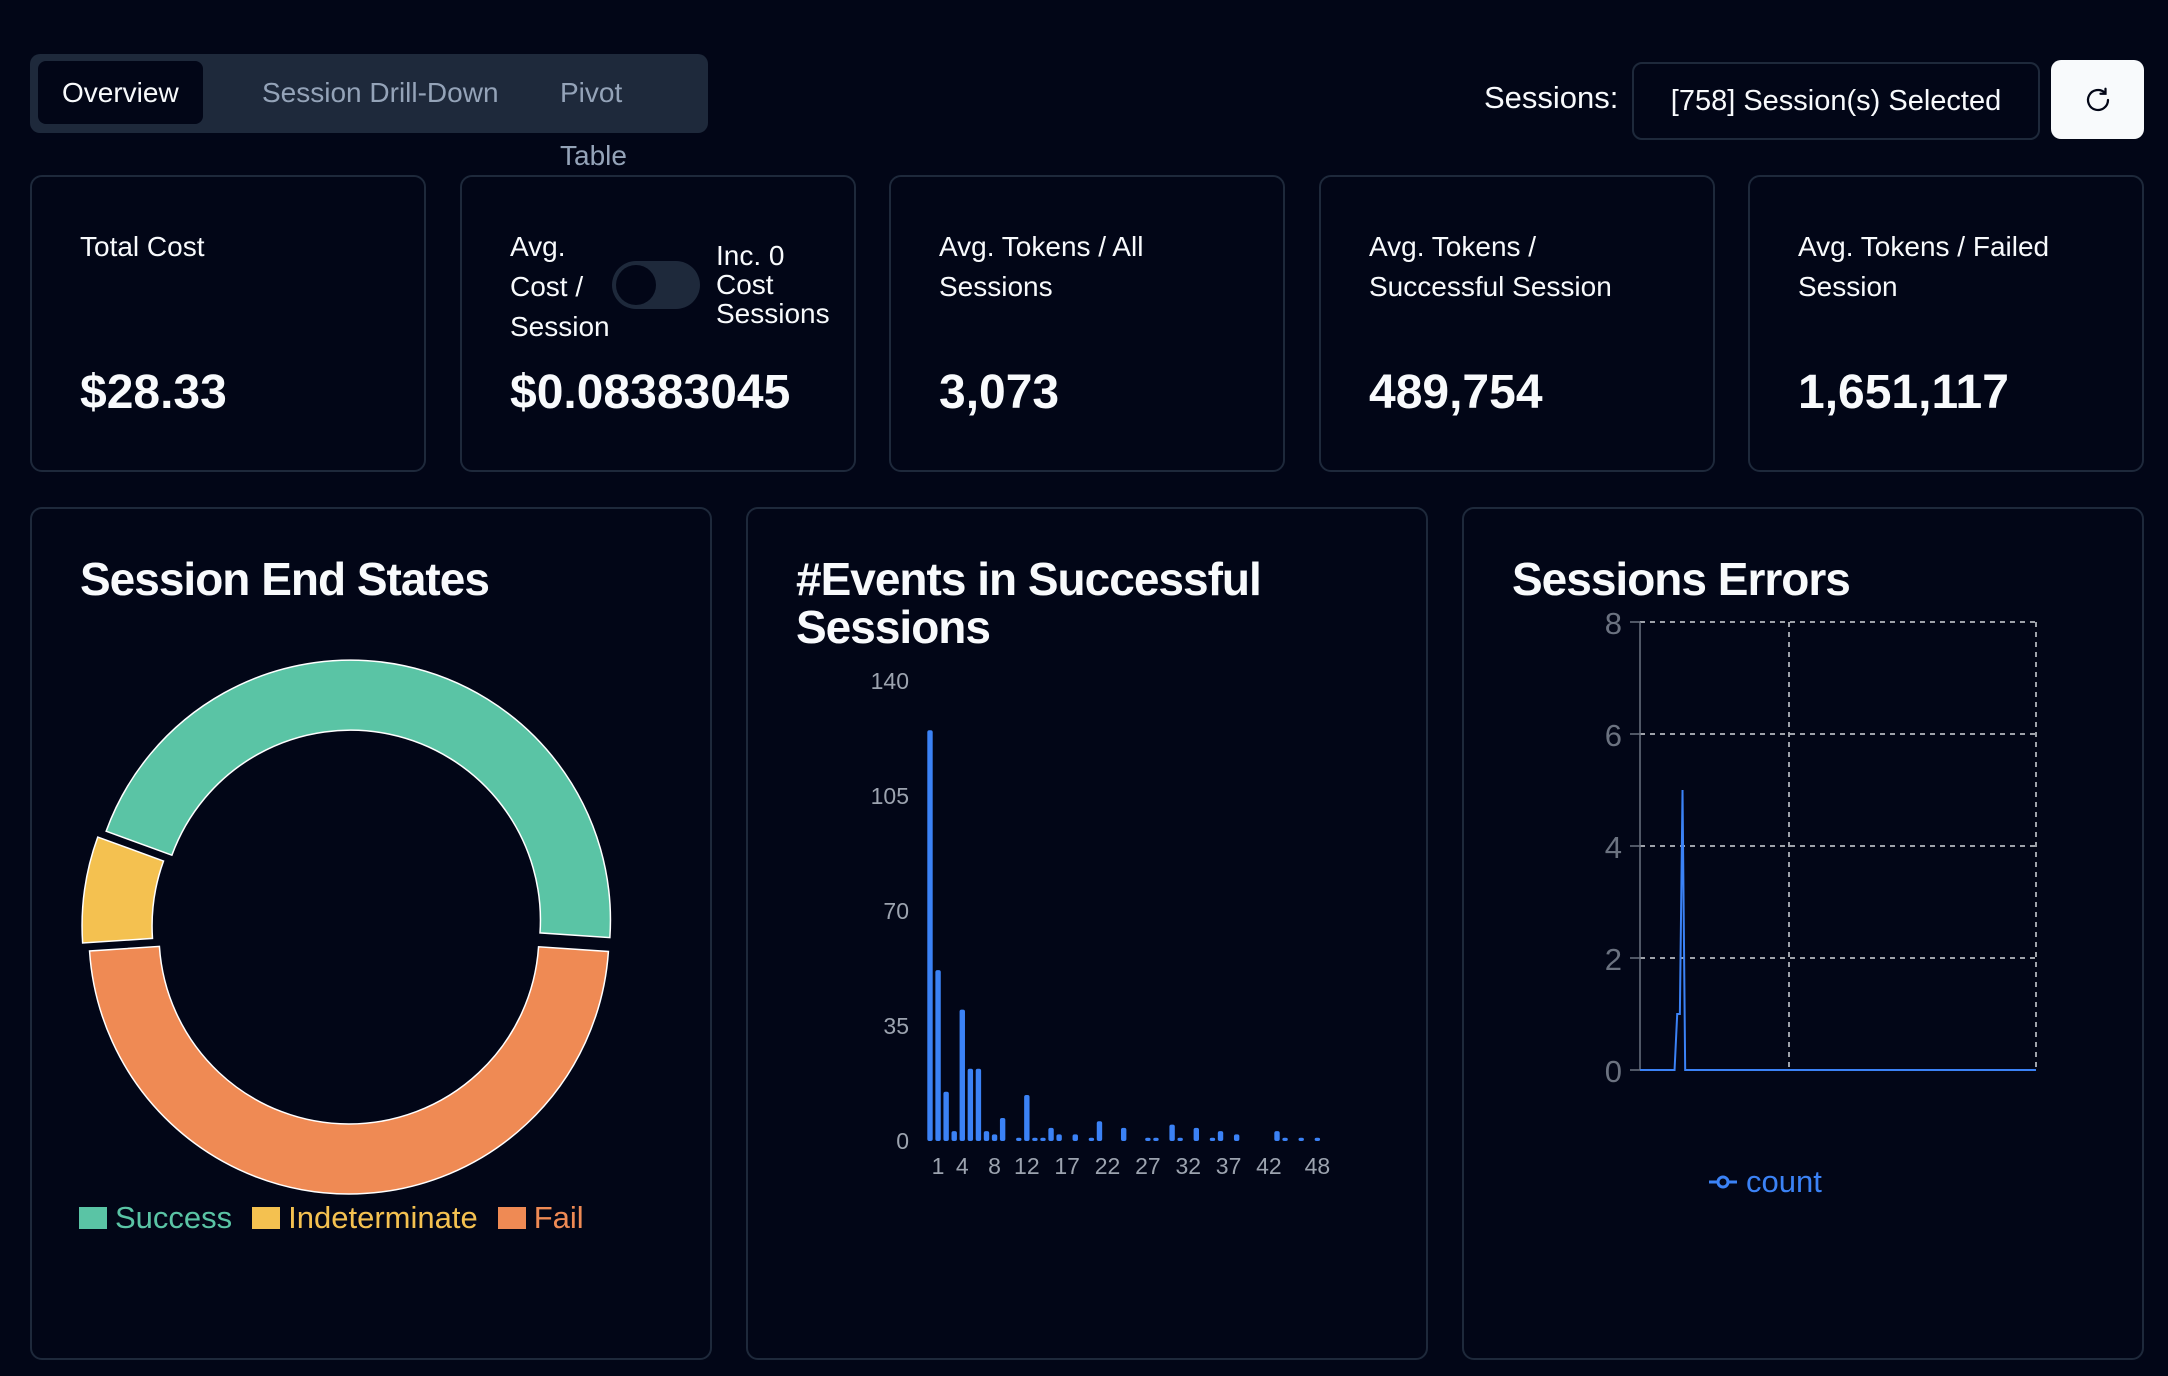 The width and height of the screenshot is (2168, 1376). Describe the element at coordinates (560, 286) in the screenshot. I see `card-label: Avg. Cost / Session` at that location.